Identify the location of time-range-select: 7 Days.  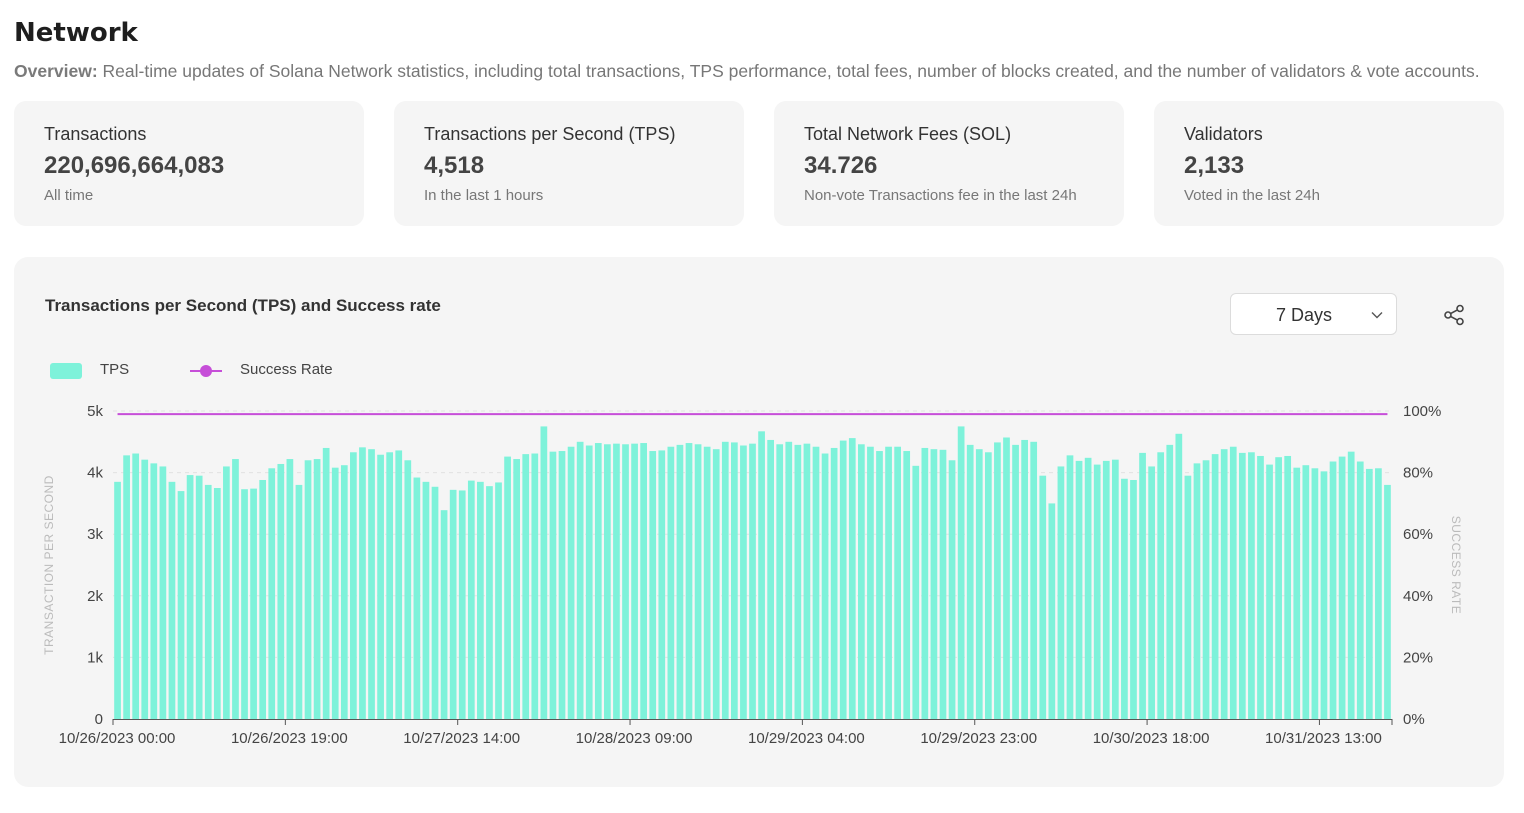
(1313, 314).